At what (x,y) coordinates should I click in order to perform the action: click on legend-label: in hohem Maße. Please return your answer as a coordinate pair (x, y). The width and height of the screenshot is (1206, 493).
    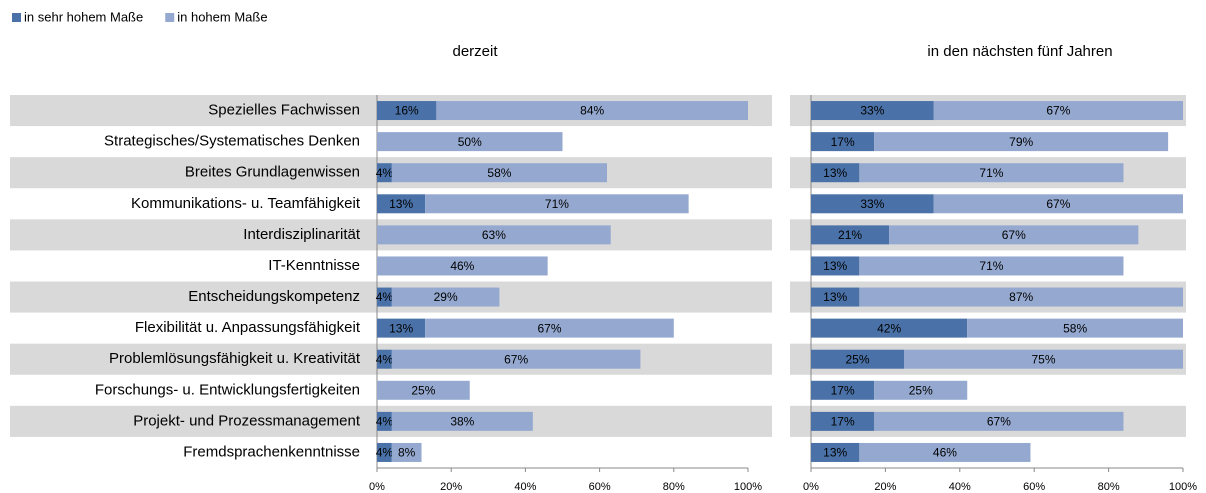
    Looking at the image, I should click on (222, 16).